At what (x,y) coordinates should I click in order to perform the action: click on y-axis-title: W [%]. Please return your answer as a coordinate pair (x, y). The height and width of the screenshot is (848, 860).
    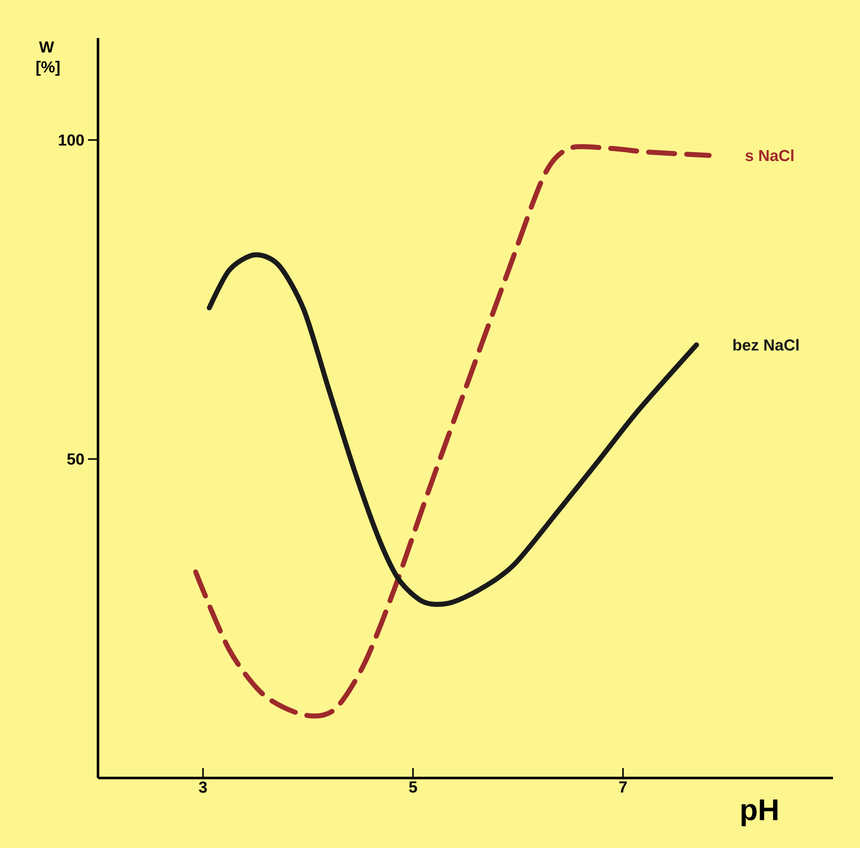
    Looking at the image, I should click on (48, 59).